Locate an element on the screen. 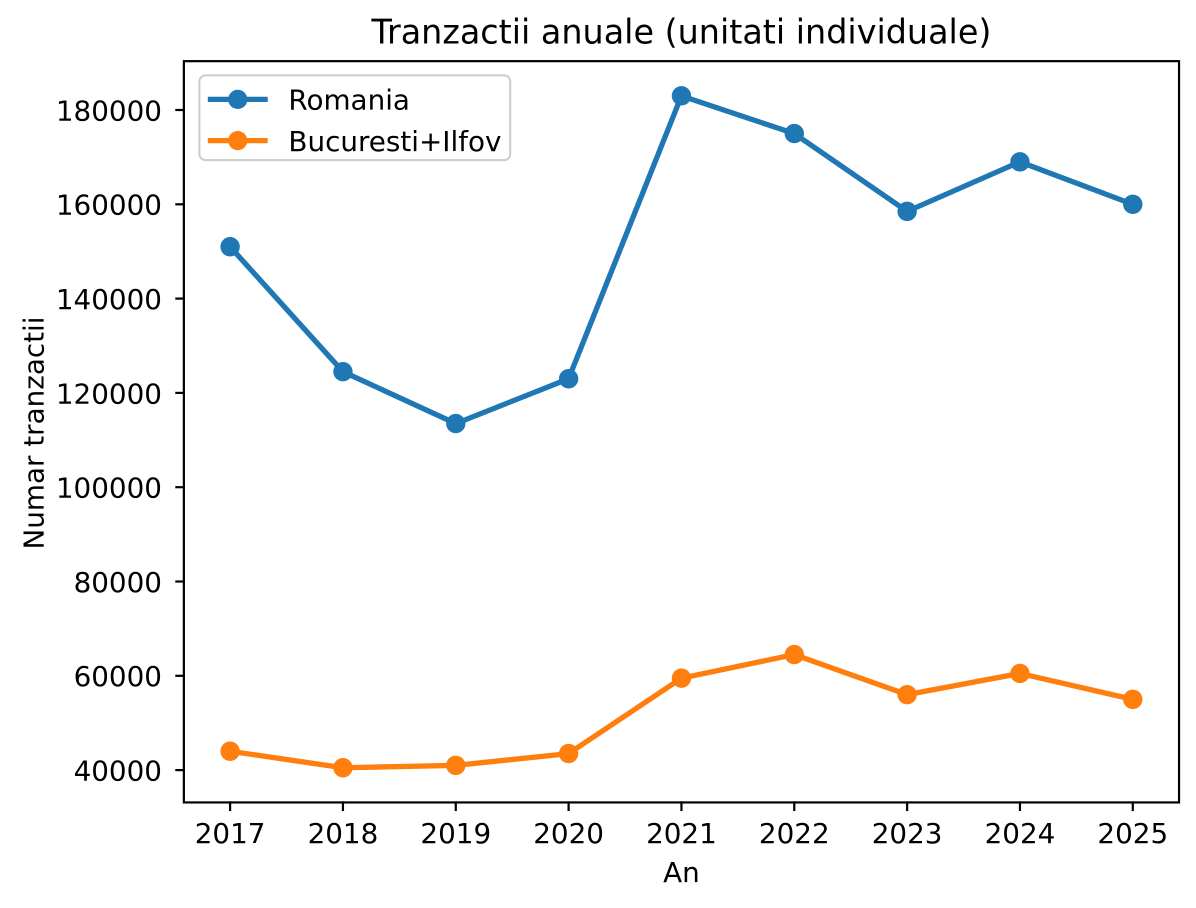  data-point-bucuresti-ilfov-2021 is located at coordinates (681, 678).